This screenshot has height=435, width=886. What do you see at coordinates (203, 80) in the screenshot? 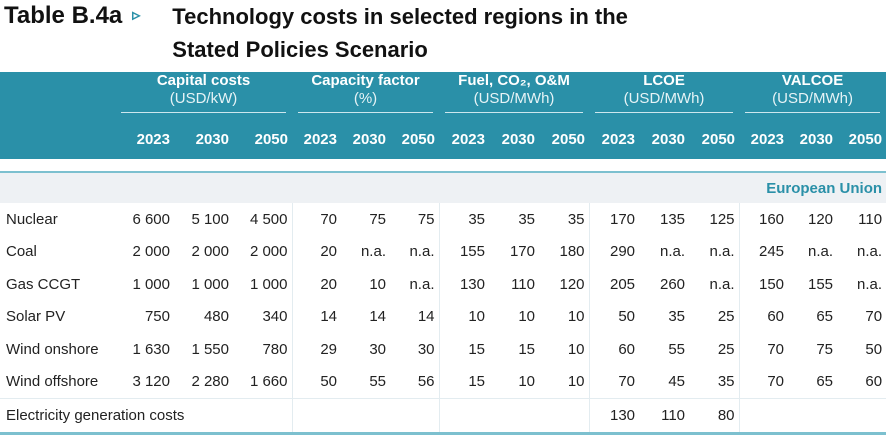
I see `group-name: Capital costs` at bounding box center [203, 80].